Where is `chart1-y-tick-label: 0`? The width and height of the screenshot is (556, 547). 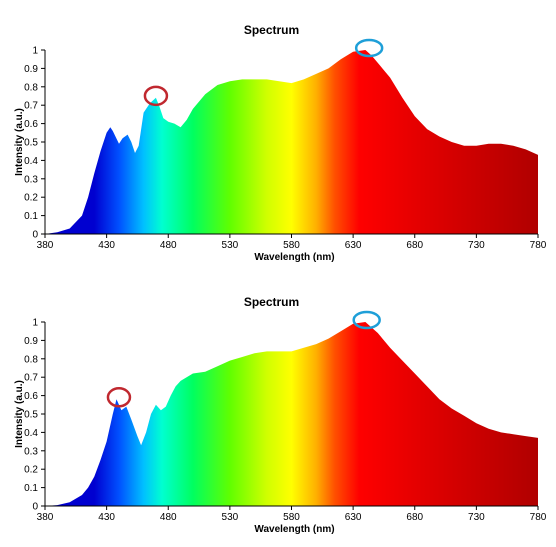
chart1-y-tick-label: 0 is located at coordinates (35, 235).